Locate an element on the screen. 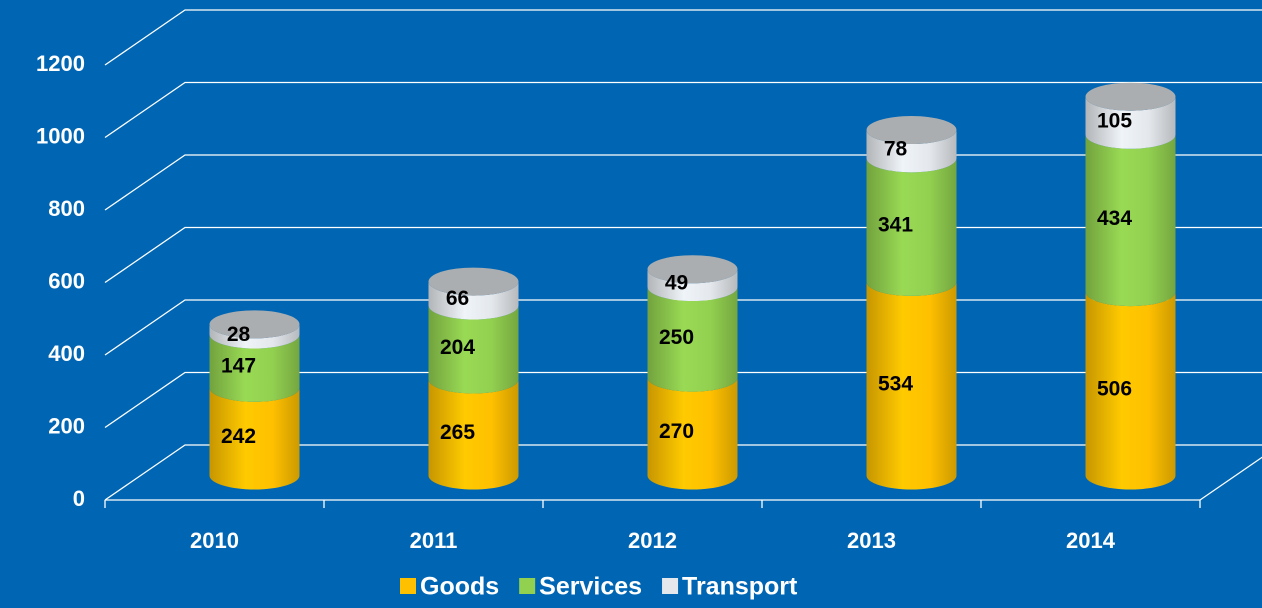 The image size is (1262, 608). x-tick-label: 2011 is located at coordinates (434, 540).